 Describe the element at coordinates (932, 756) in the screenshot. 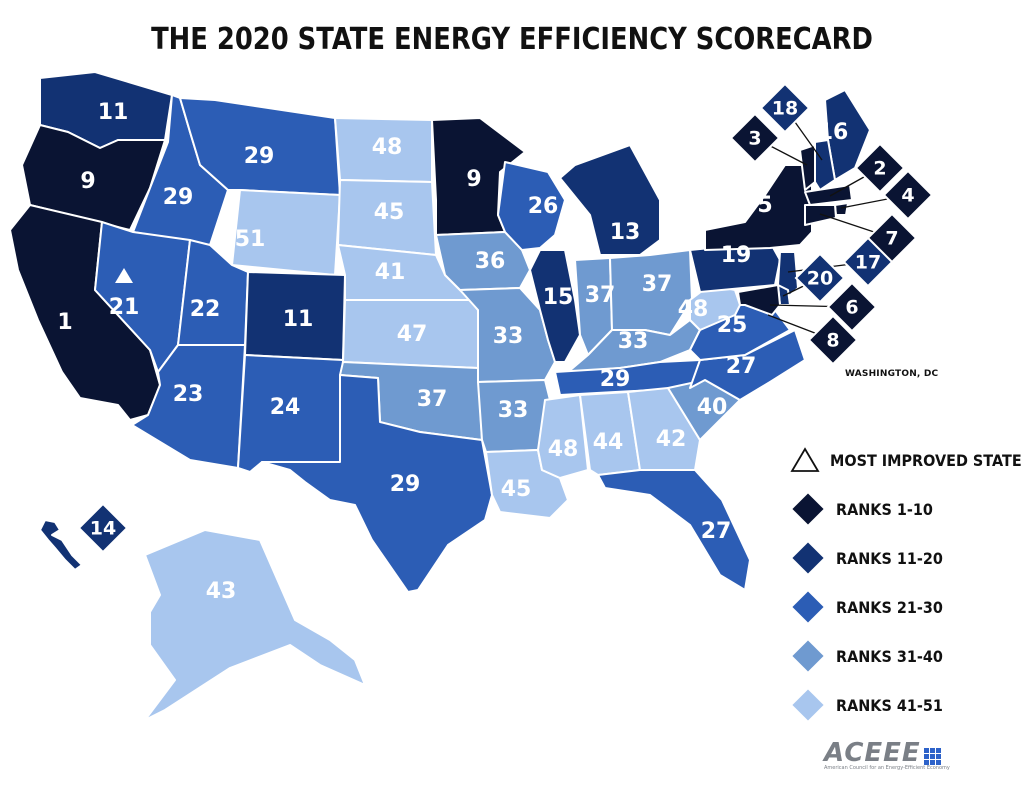

I see `logo-dots-icon` at that location.